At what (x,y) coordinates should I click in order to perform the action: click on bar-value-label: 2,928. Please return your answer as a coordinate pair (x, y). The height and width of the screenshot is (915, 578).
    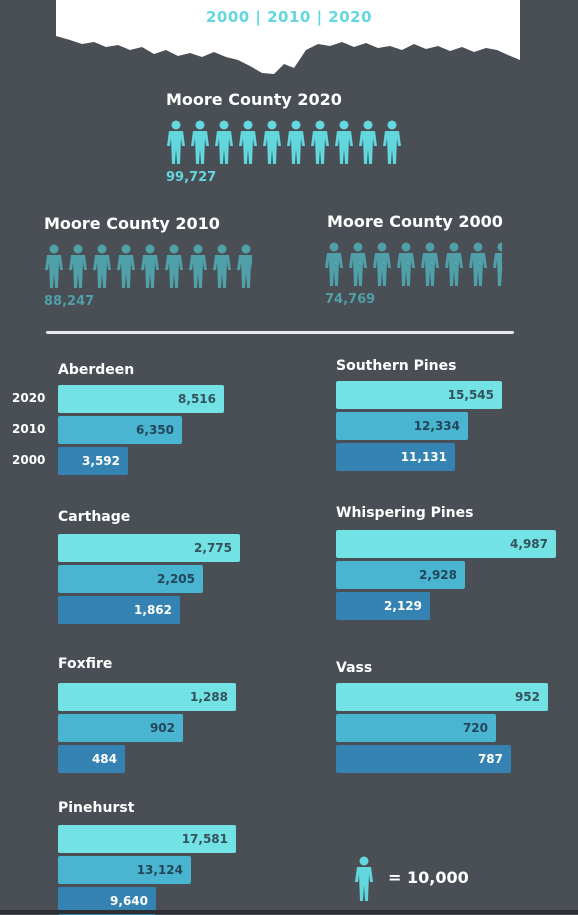
    Looking at the image, I should click on (438, 575).